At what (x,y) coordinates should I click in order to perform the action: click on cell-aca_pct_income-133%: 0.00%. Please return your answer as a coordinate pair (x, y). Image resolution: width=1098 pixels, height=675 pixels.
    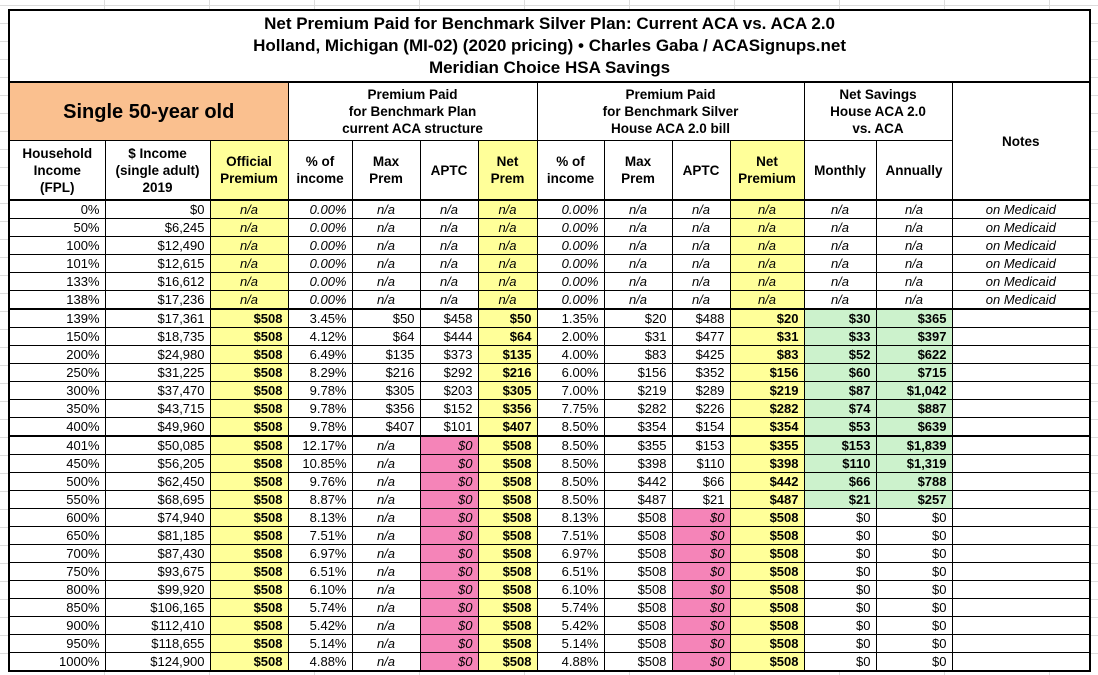
    Looking at the image, I should click on (320, 281).